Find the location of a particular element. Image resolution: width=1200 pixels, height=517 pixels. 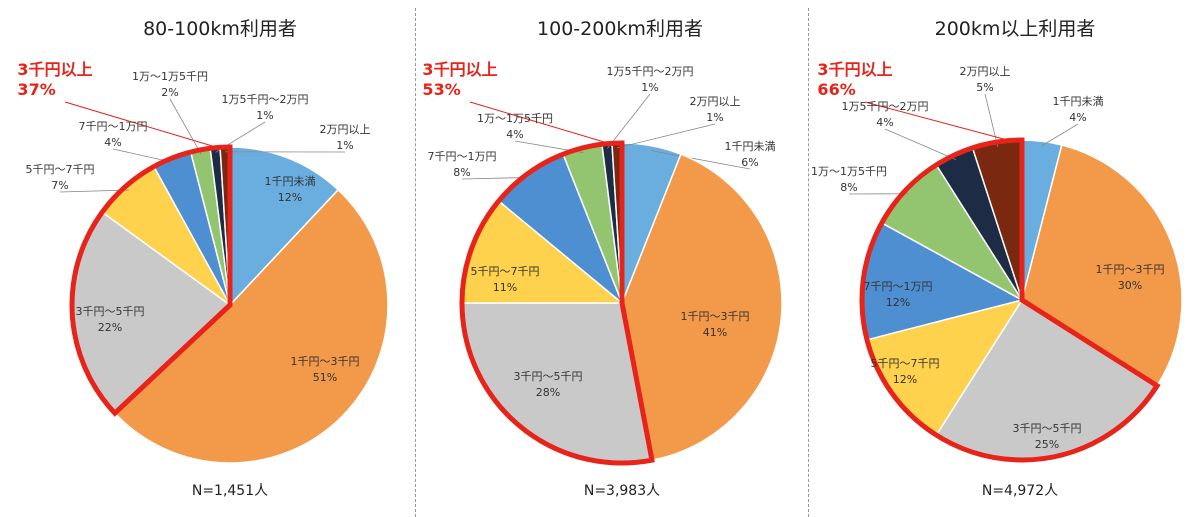

chart-title-2: 100-200km利用者 is located at coordinates (620, 29).